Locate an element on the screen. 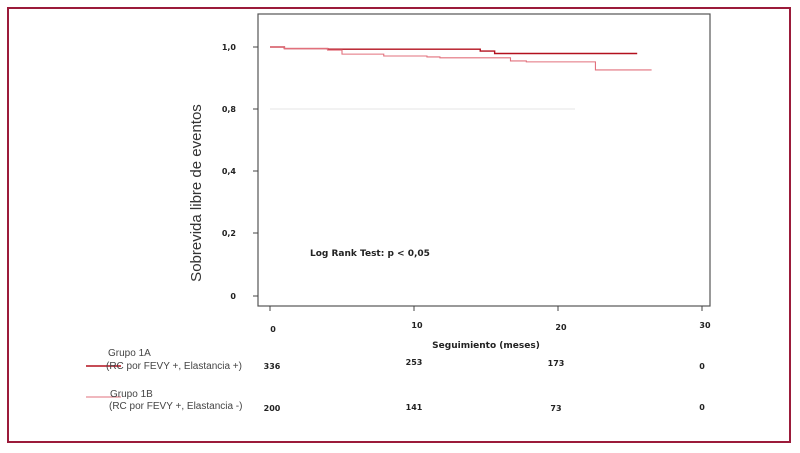  survival-curve-grupo-1b is located at coordinates (461, 58).